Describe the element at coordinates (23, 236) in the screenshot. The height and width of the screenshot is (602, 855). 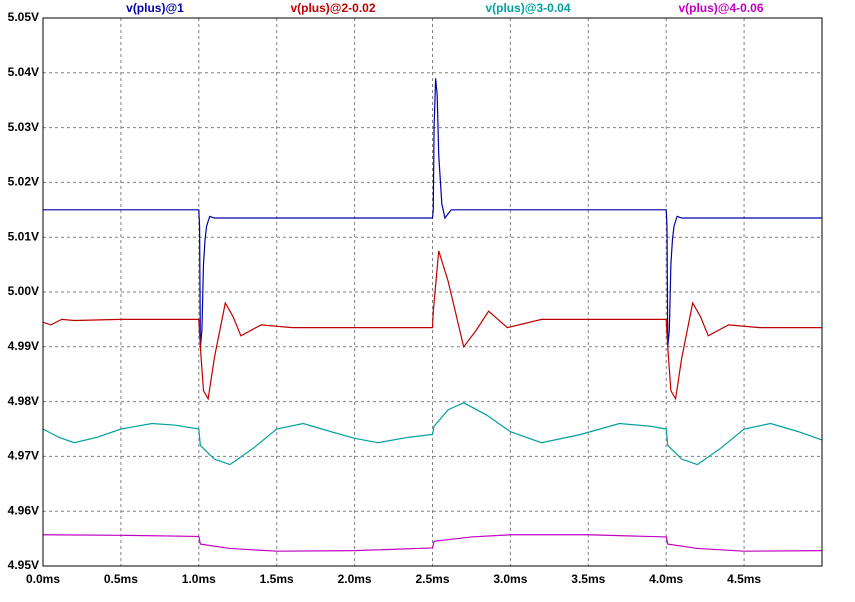
I see `y-tick-label: 5.01V` at that location.